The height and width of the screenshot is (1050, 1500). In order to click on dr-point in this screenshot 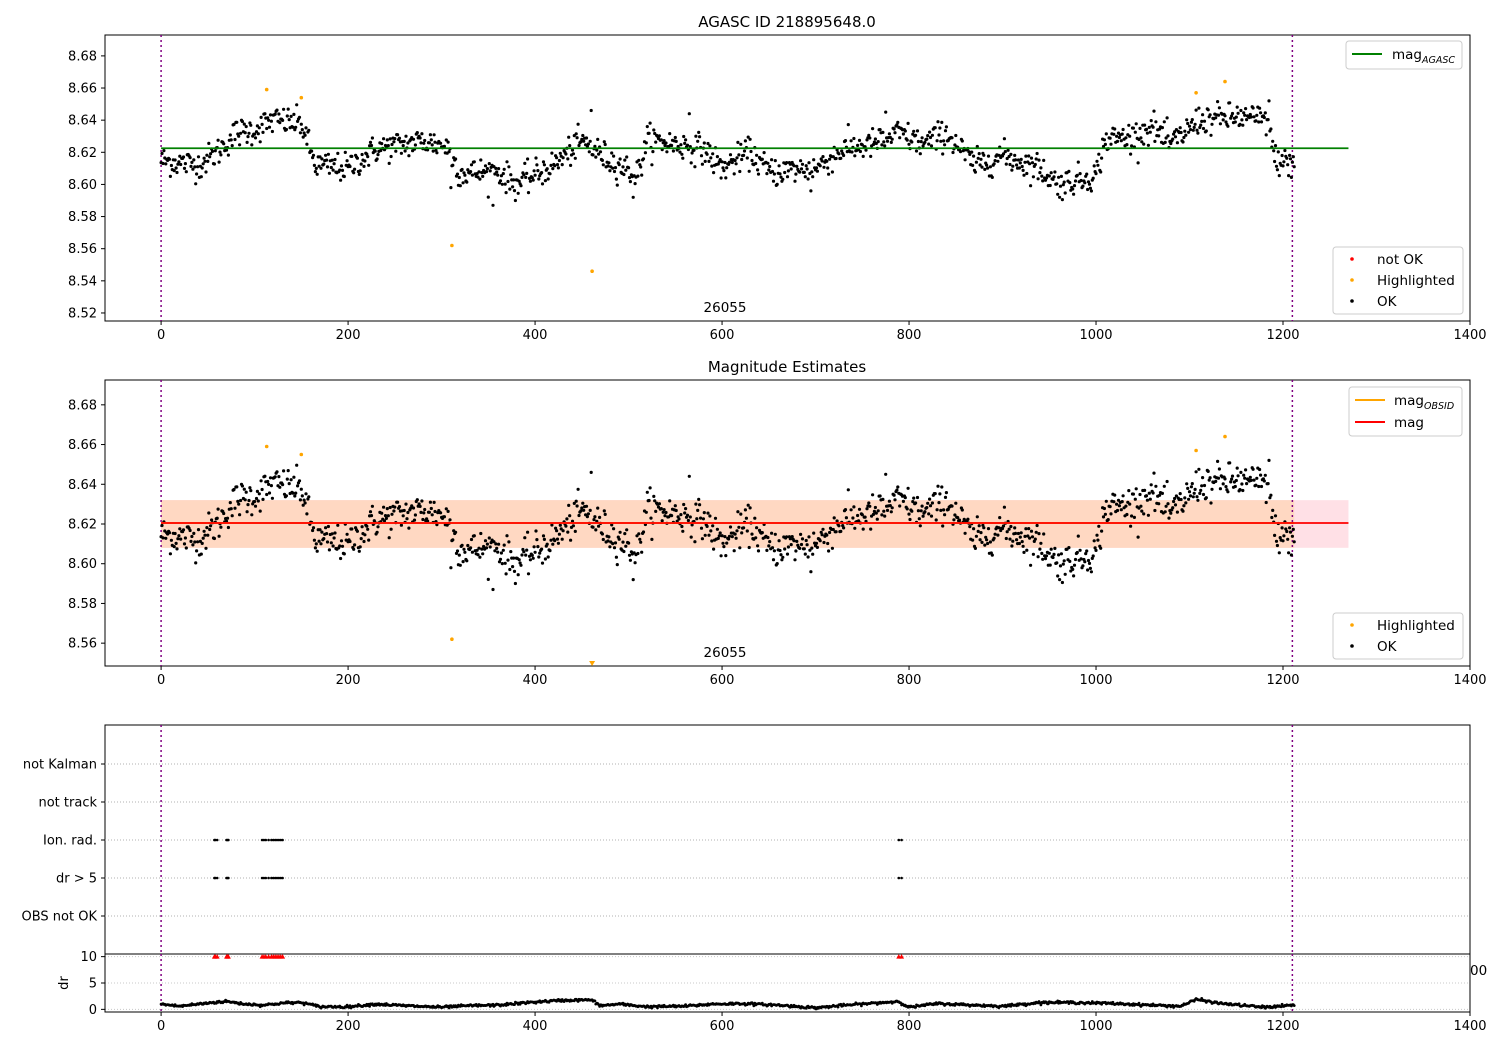, I will do `click(657, 1008)`.